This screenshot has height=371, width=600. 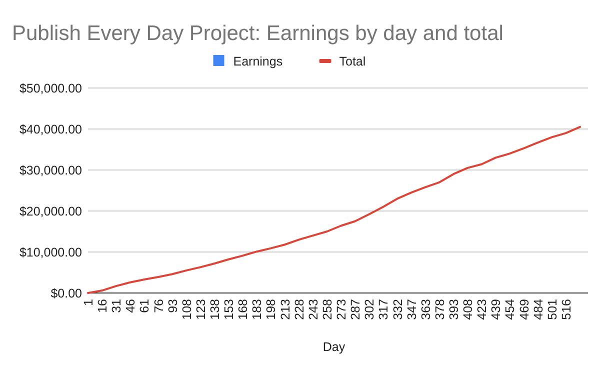 What do you see at coordinates (257, 309) in the screenshot?
I see `x-tick-label: 183` at bounding box center [257, 309].